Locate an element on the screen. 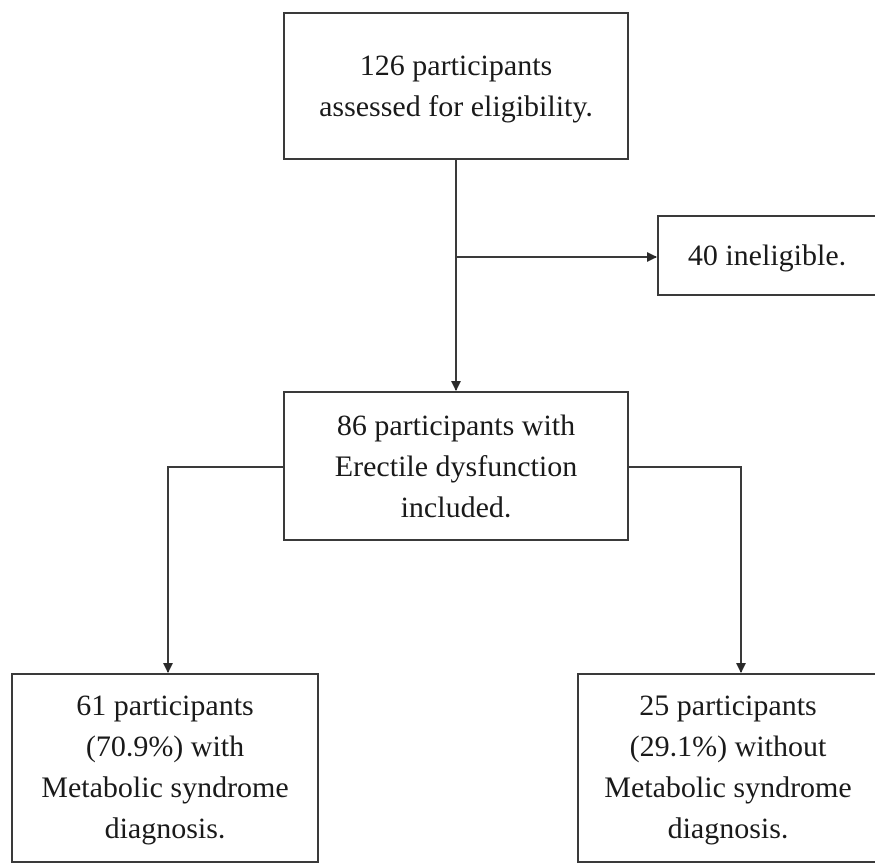  with-mets-line-2: (70.9%) with is located at coordinates (165, 746).